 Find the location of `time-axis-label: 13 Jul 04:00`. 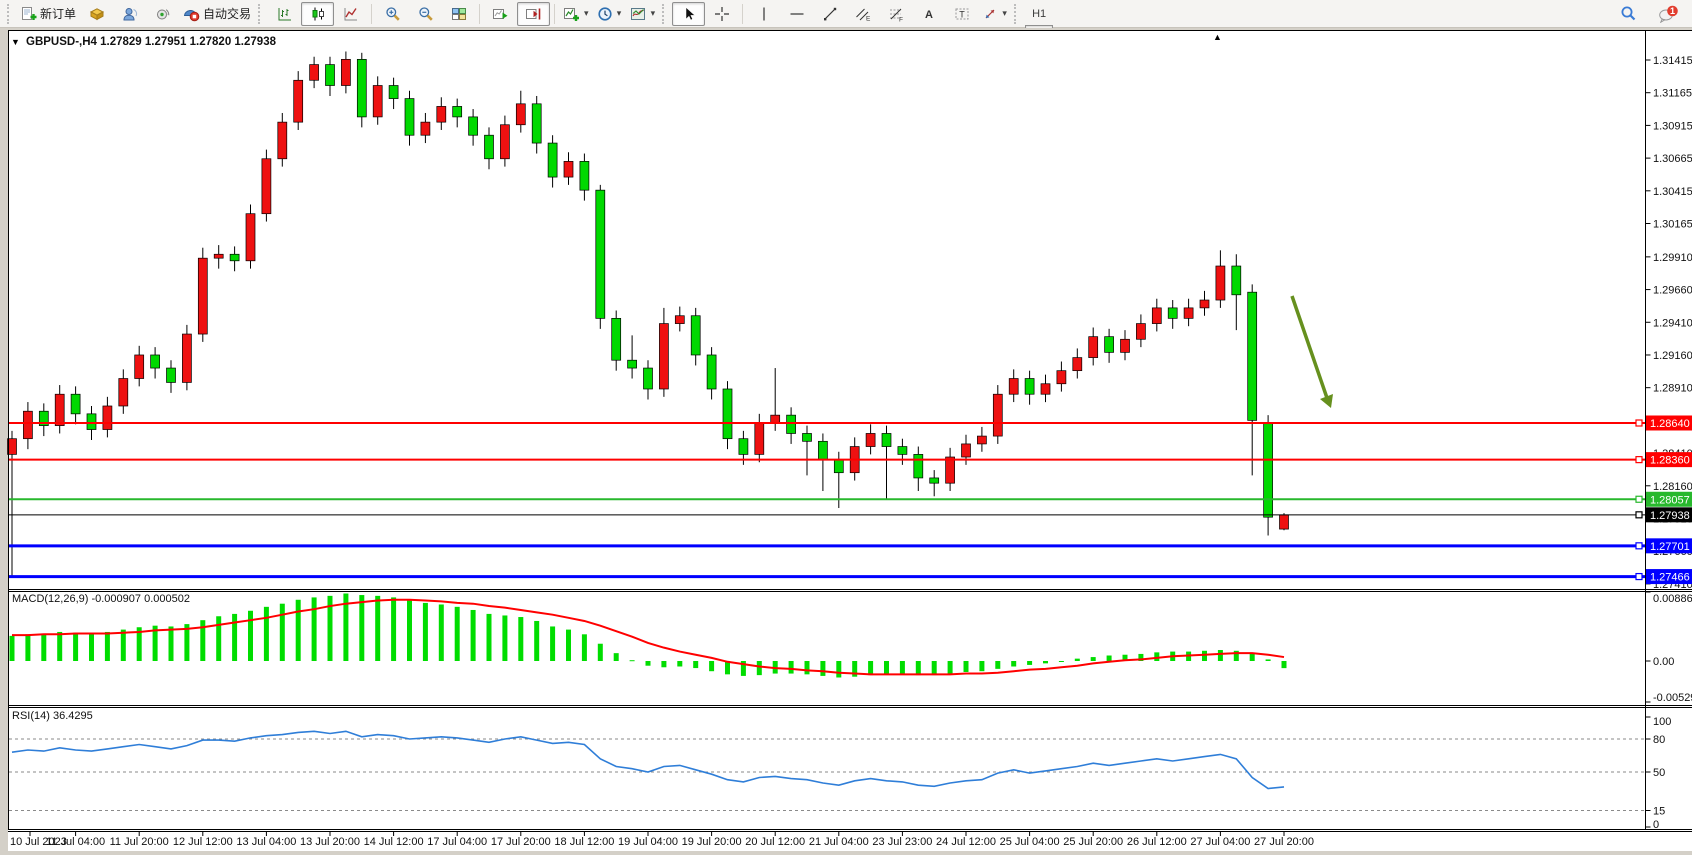

time-axis-label: 13 Jul 04:00 is located at coordinates (266, 842).